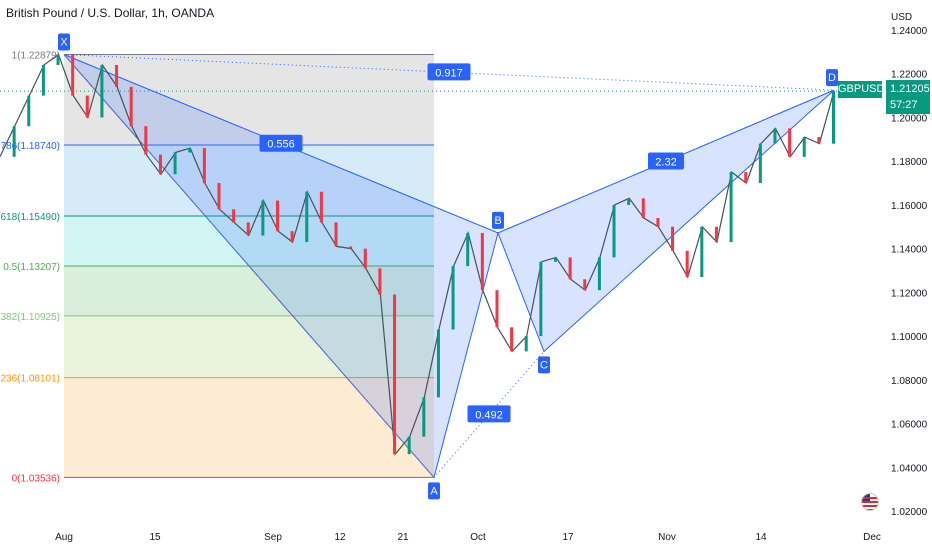  I want to click on y-tick-label: 1.12000, so click(909, 293).